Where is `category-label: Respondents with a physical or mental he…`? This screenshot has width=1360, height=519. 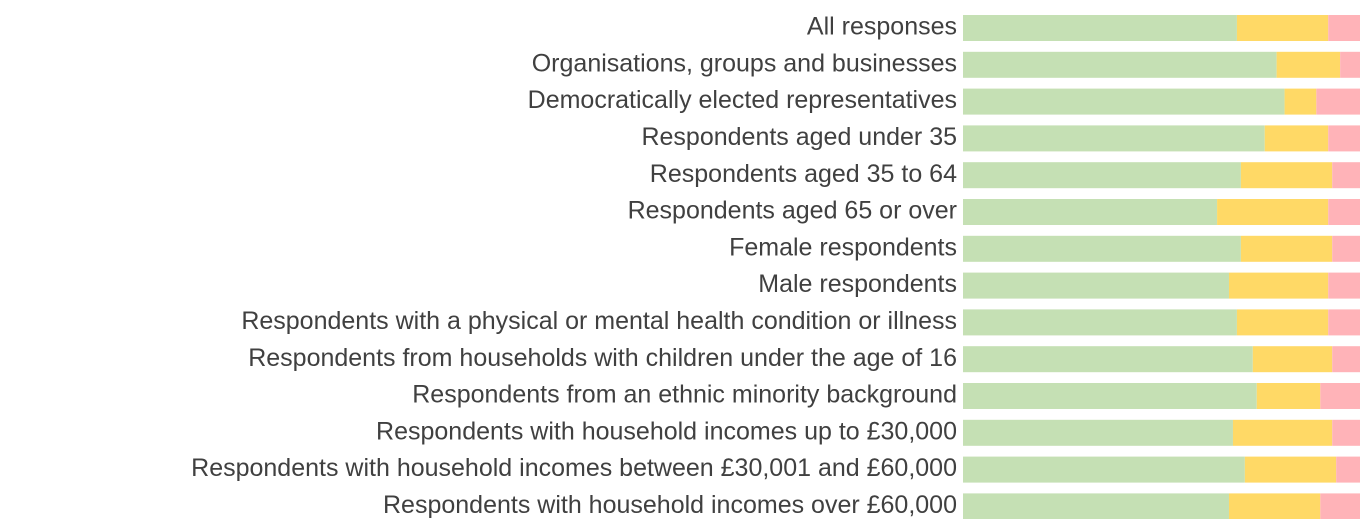 category-label: Respondents with a physical or mental he… is located at coordinates (599, 321).